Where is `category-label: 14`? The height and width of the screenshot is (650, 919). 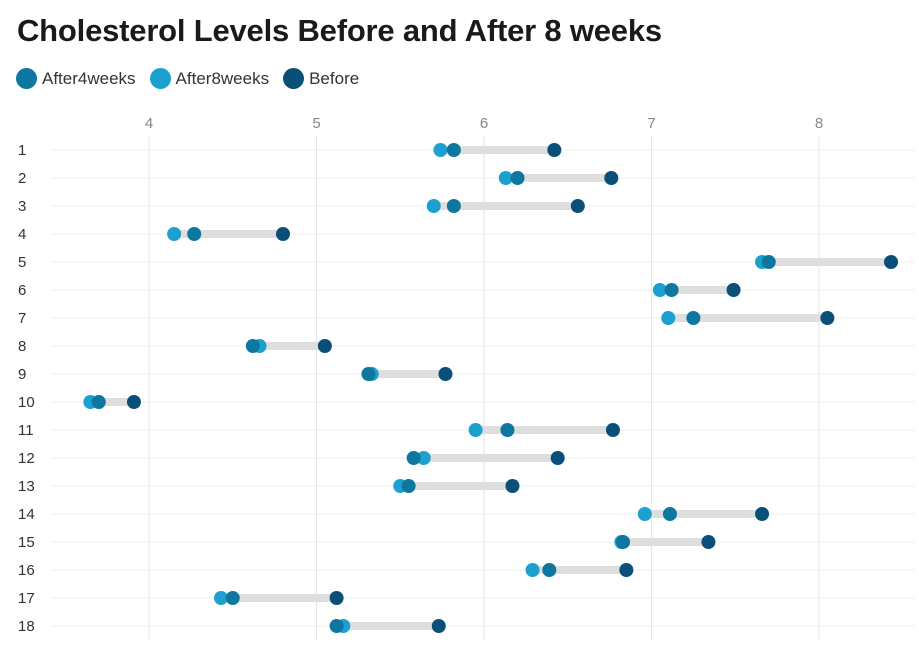 category-label: 14 is located at coordinates (26, 514).